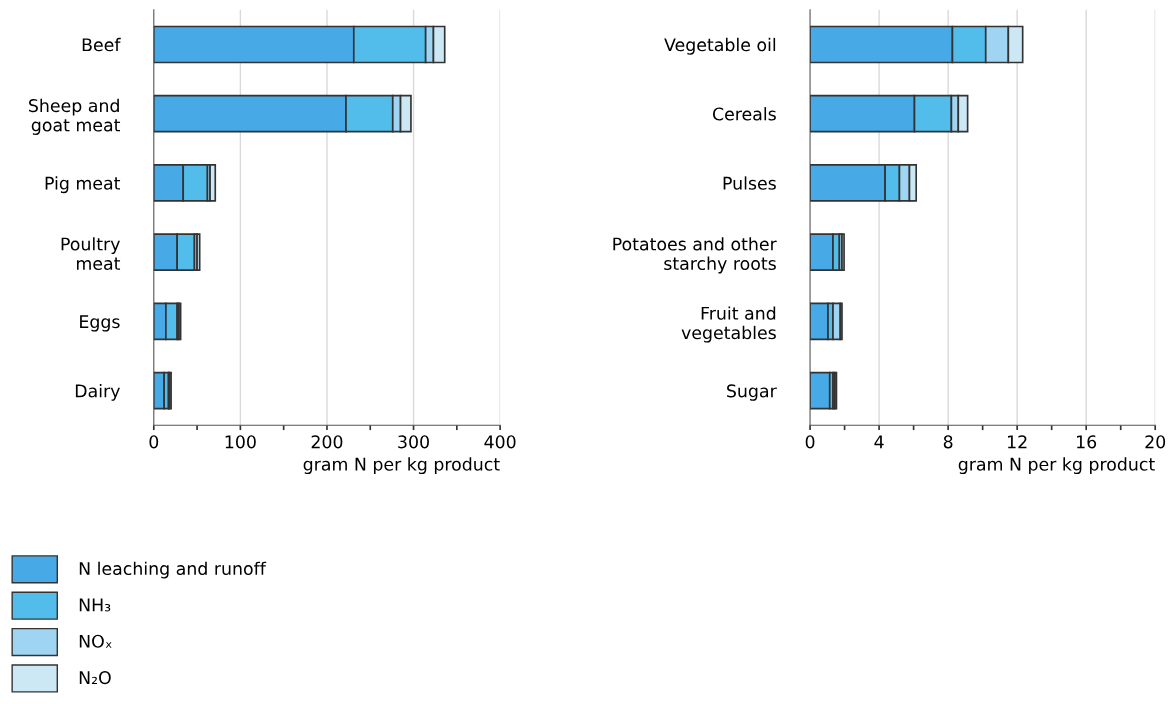 The height and width of the screenshot is (704, 1174). Describe the element at coordinates (752, 392) in the screenshot. I see `y-tick-label: Sugar` at that location.